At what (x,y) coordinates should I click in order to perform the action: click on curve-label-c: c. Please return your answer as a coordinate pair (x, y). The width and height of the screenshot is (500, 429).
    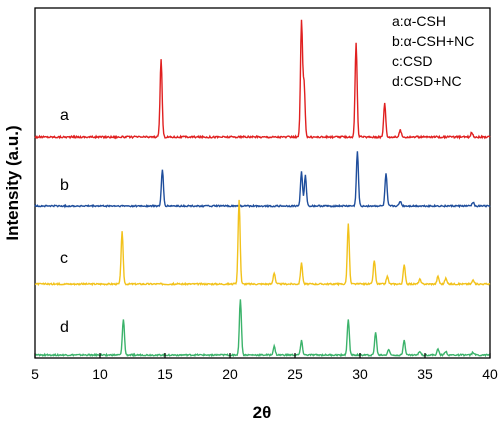
    Looking at the image, I should click on (64, 258).